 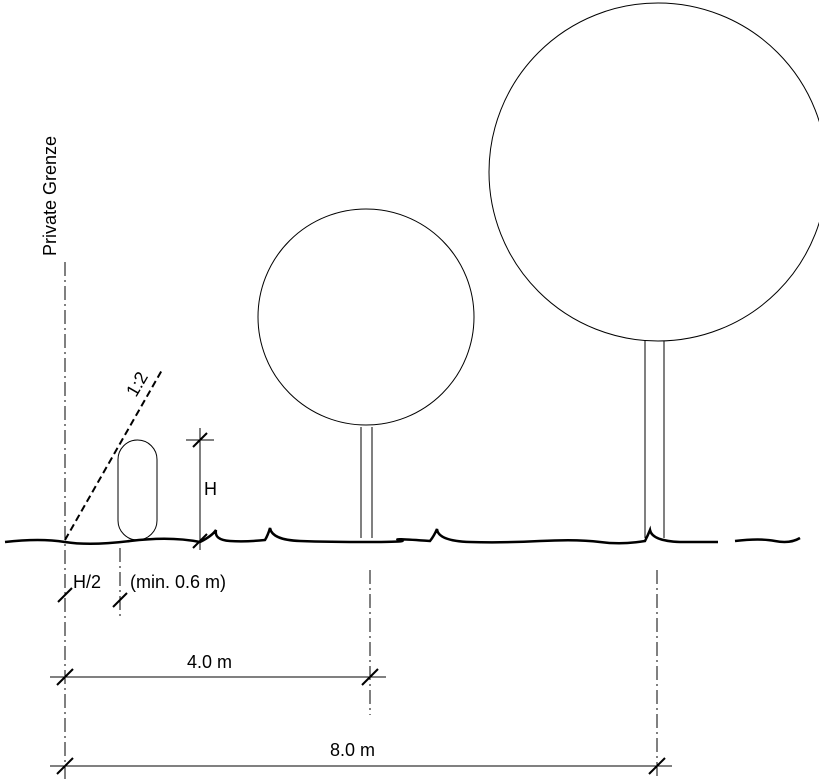 What do you see at coordinates (352, 750) in the screenshot?
I see `large-tree-distance: 8.0 m` at bounding box center [352, 750].